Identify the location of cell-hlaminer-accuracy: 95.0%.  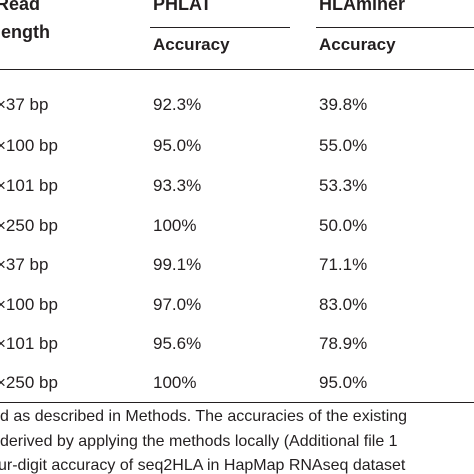
(343, 382).